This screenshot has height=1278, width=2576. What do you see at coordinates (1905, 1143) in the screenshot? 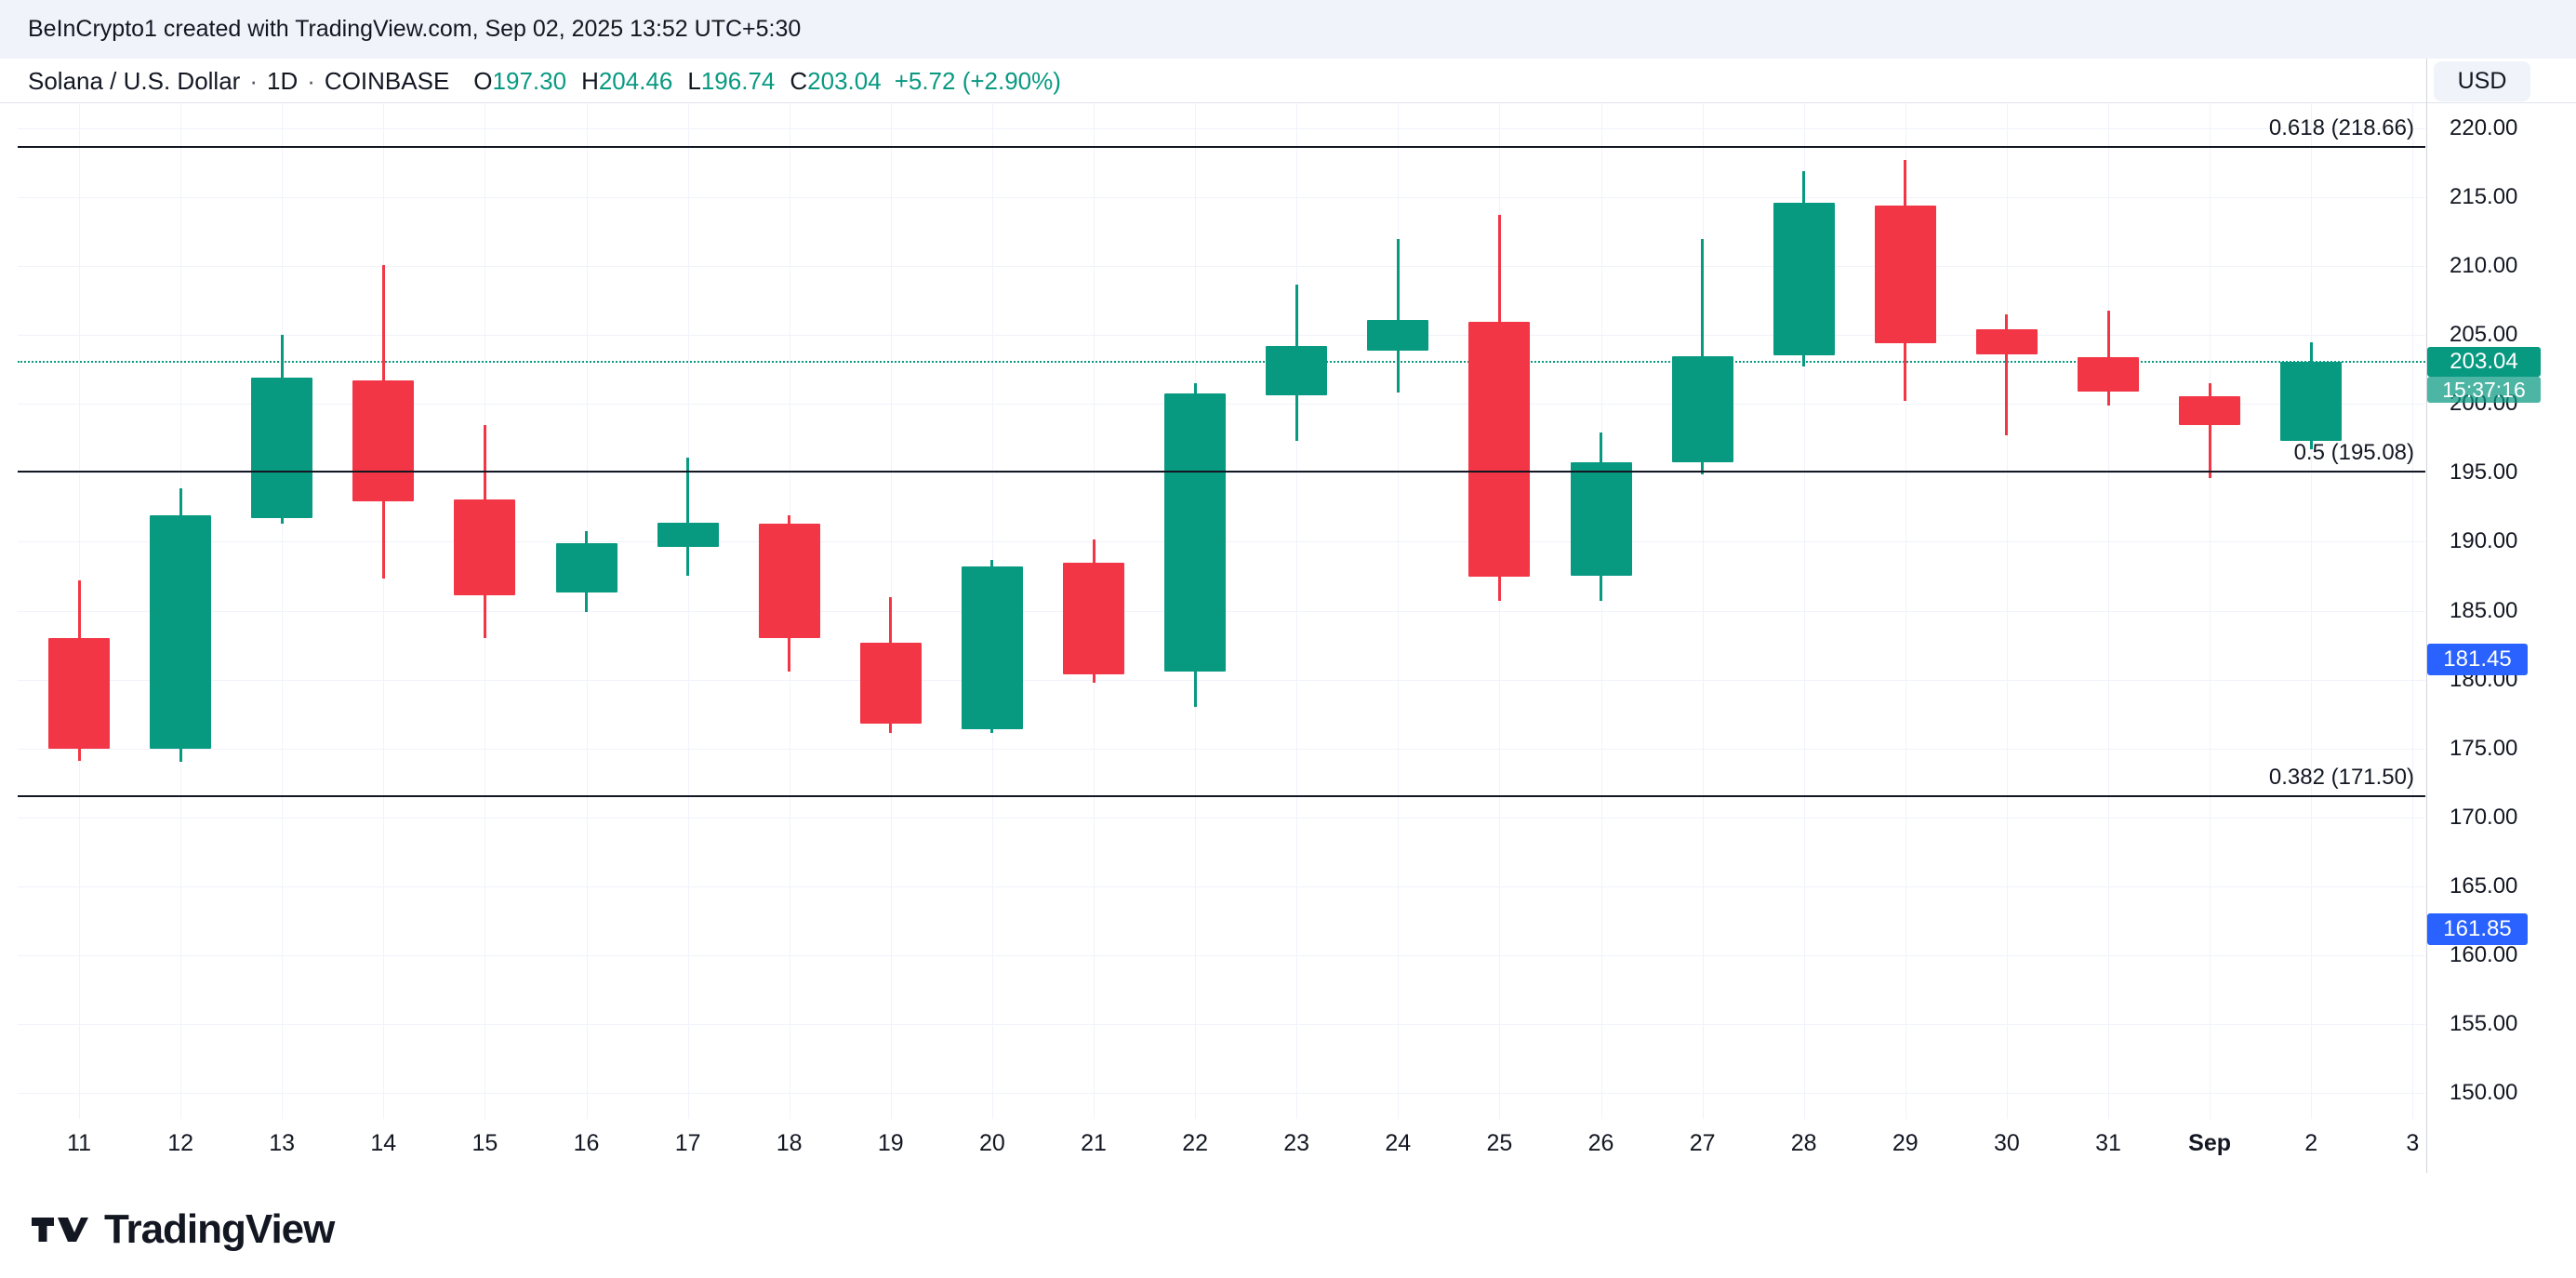
I see `time-axis-label: 29` at bounding box center [1905, 1143].